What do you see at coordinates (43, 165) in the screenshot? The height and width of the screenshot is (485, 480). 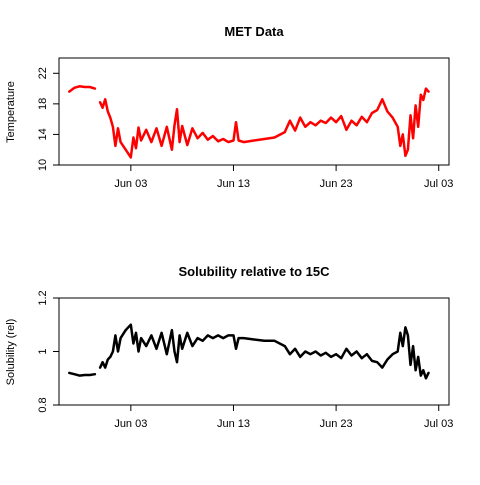 I see `y-tick-label: 10` at bounding box center [43, 165].